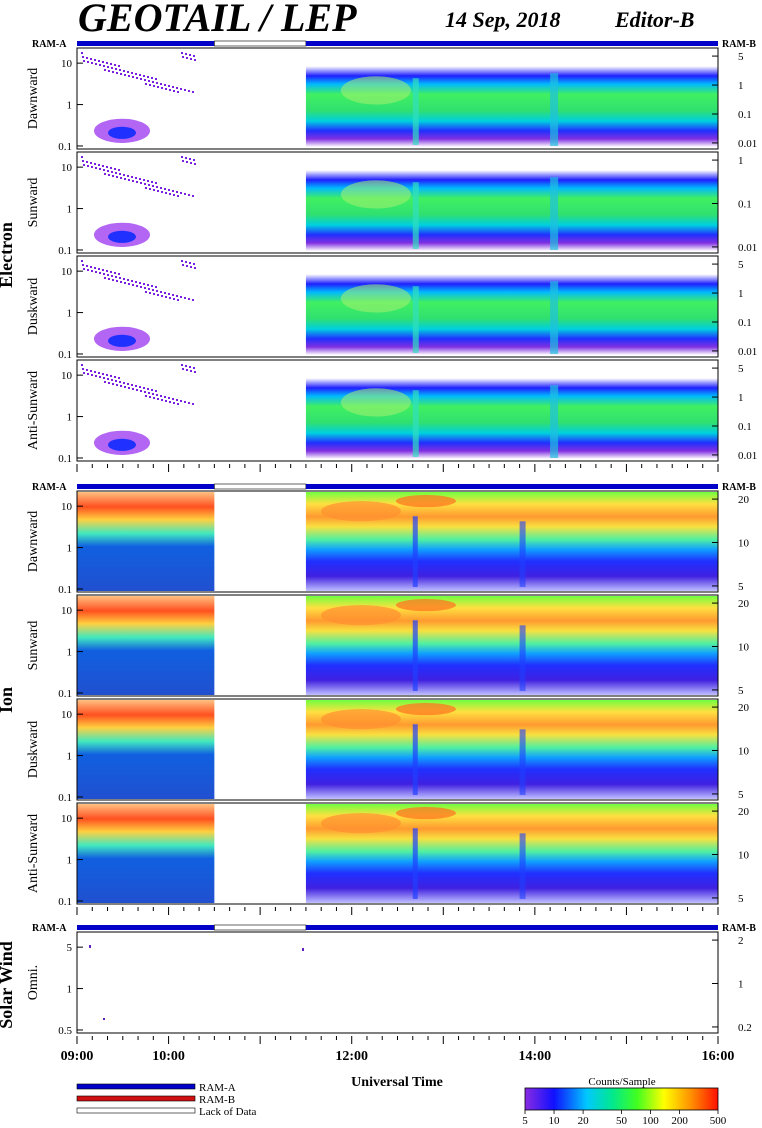 The width and height of the screenshot is (762, 1128). What do you see at coordinates (67, 376) in the screenshot?
I see `ytick-3-0: 10` at bounding box center [67, 376].